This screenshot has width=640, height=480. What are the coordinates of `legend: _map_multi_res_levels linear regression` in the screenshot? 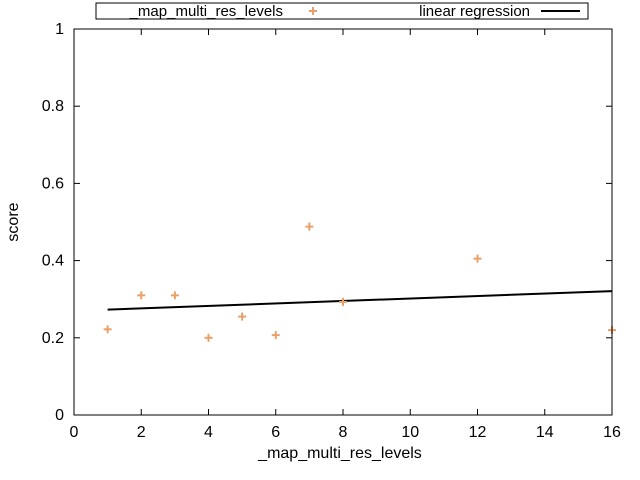 It's located at (342, 11).